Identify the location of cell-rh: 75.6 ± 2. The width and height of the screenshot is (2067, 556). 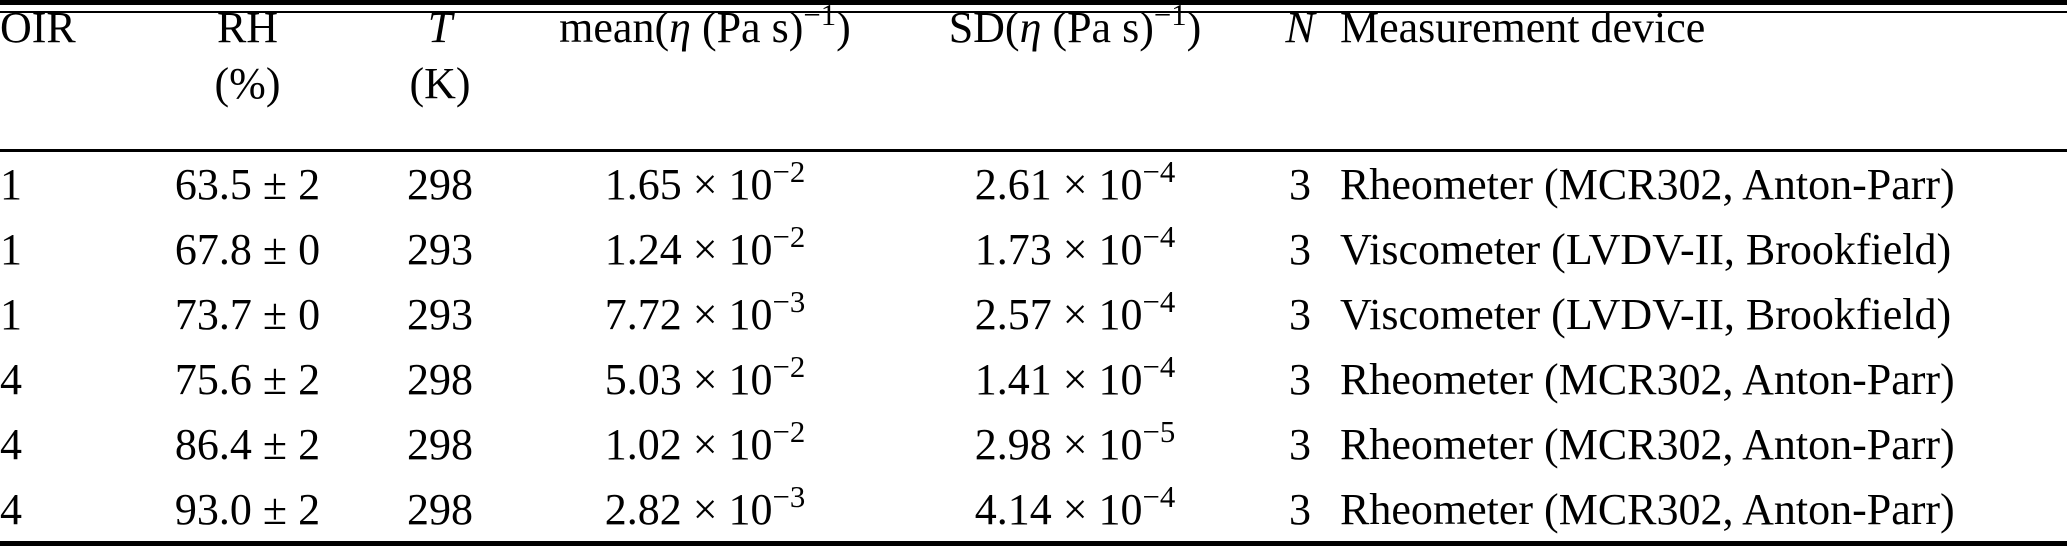
(247, 379).